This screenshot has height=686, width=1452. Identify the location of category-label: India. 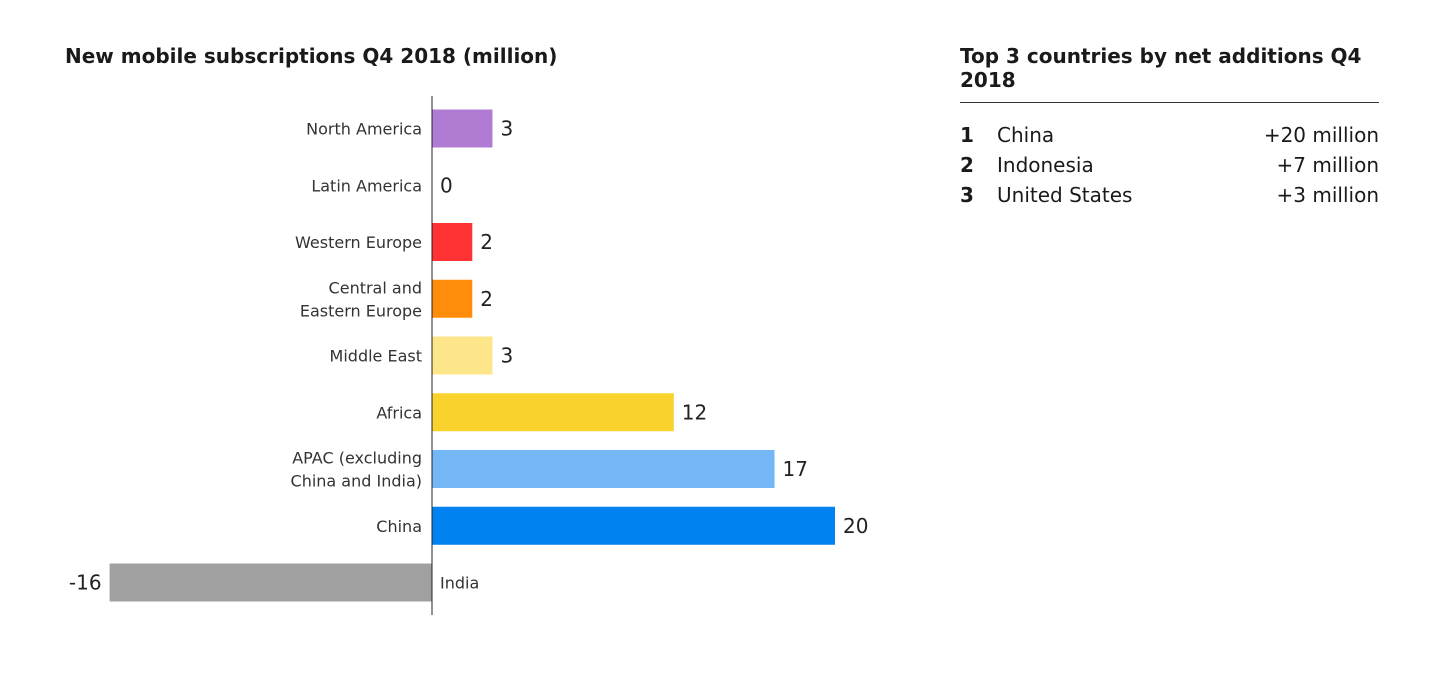
(459, 583).